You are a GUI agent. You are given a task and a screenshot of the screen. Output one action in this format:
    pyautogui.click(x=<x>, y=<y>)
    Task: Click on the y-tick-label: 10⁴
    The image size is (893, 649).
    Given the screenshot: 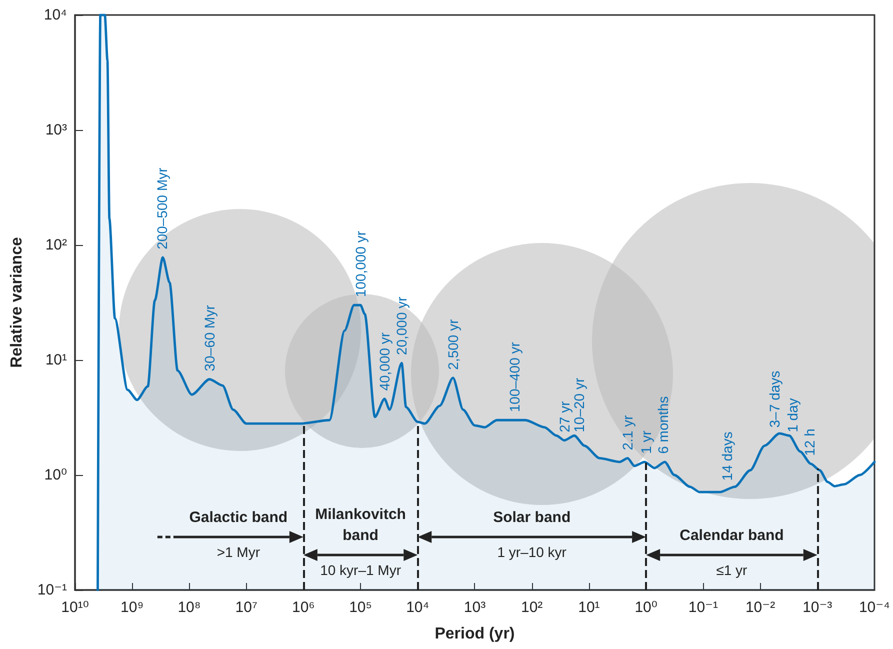 What is the action you would take?
    pyautogui.click(x=55, y=15)
    